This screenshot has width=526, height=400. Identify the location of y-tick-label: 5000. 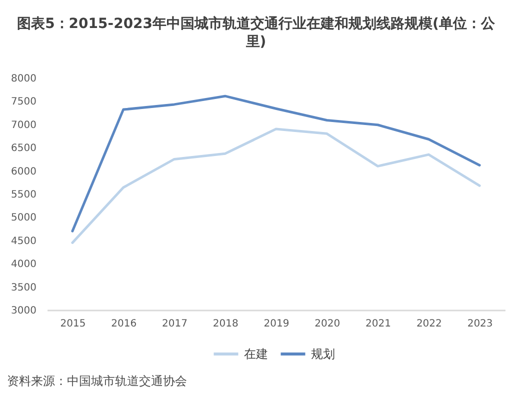
(23, 218).